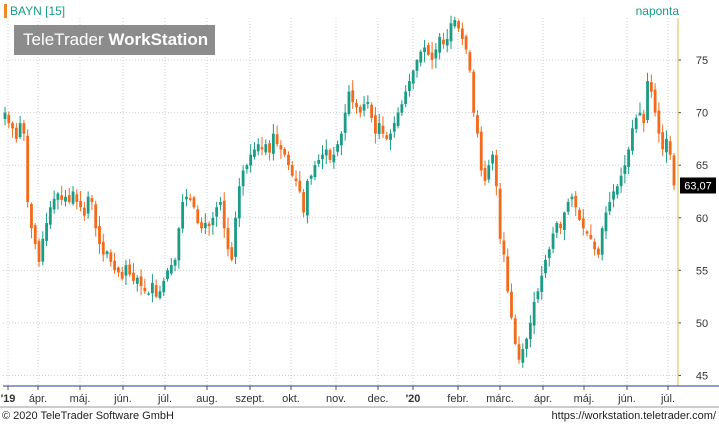  What do you see at coordinates (413, 399) in the screenshot?
I see `x-tick-label: '20` at bounding box center [413, 399].